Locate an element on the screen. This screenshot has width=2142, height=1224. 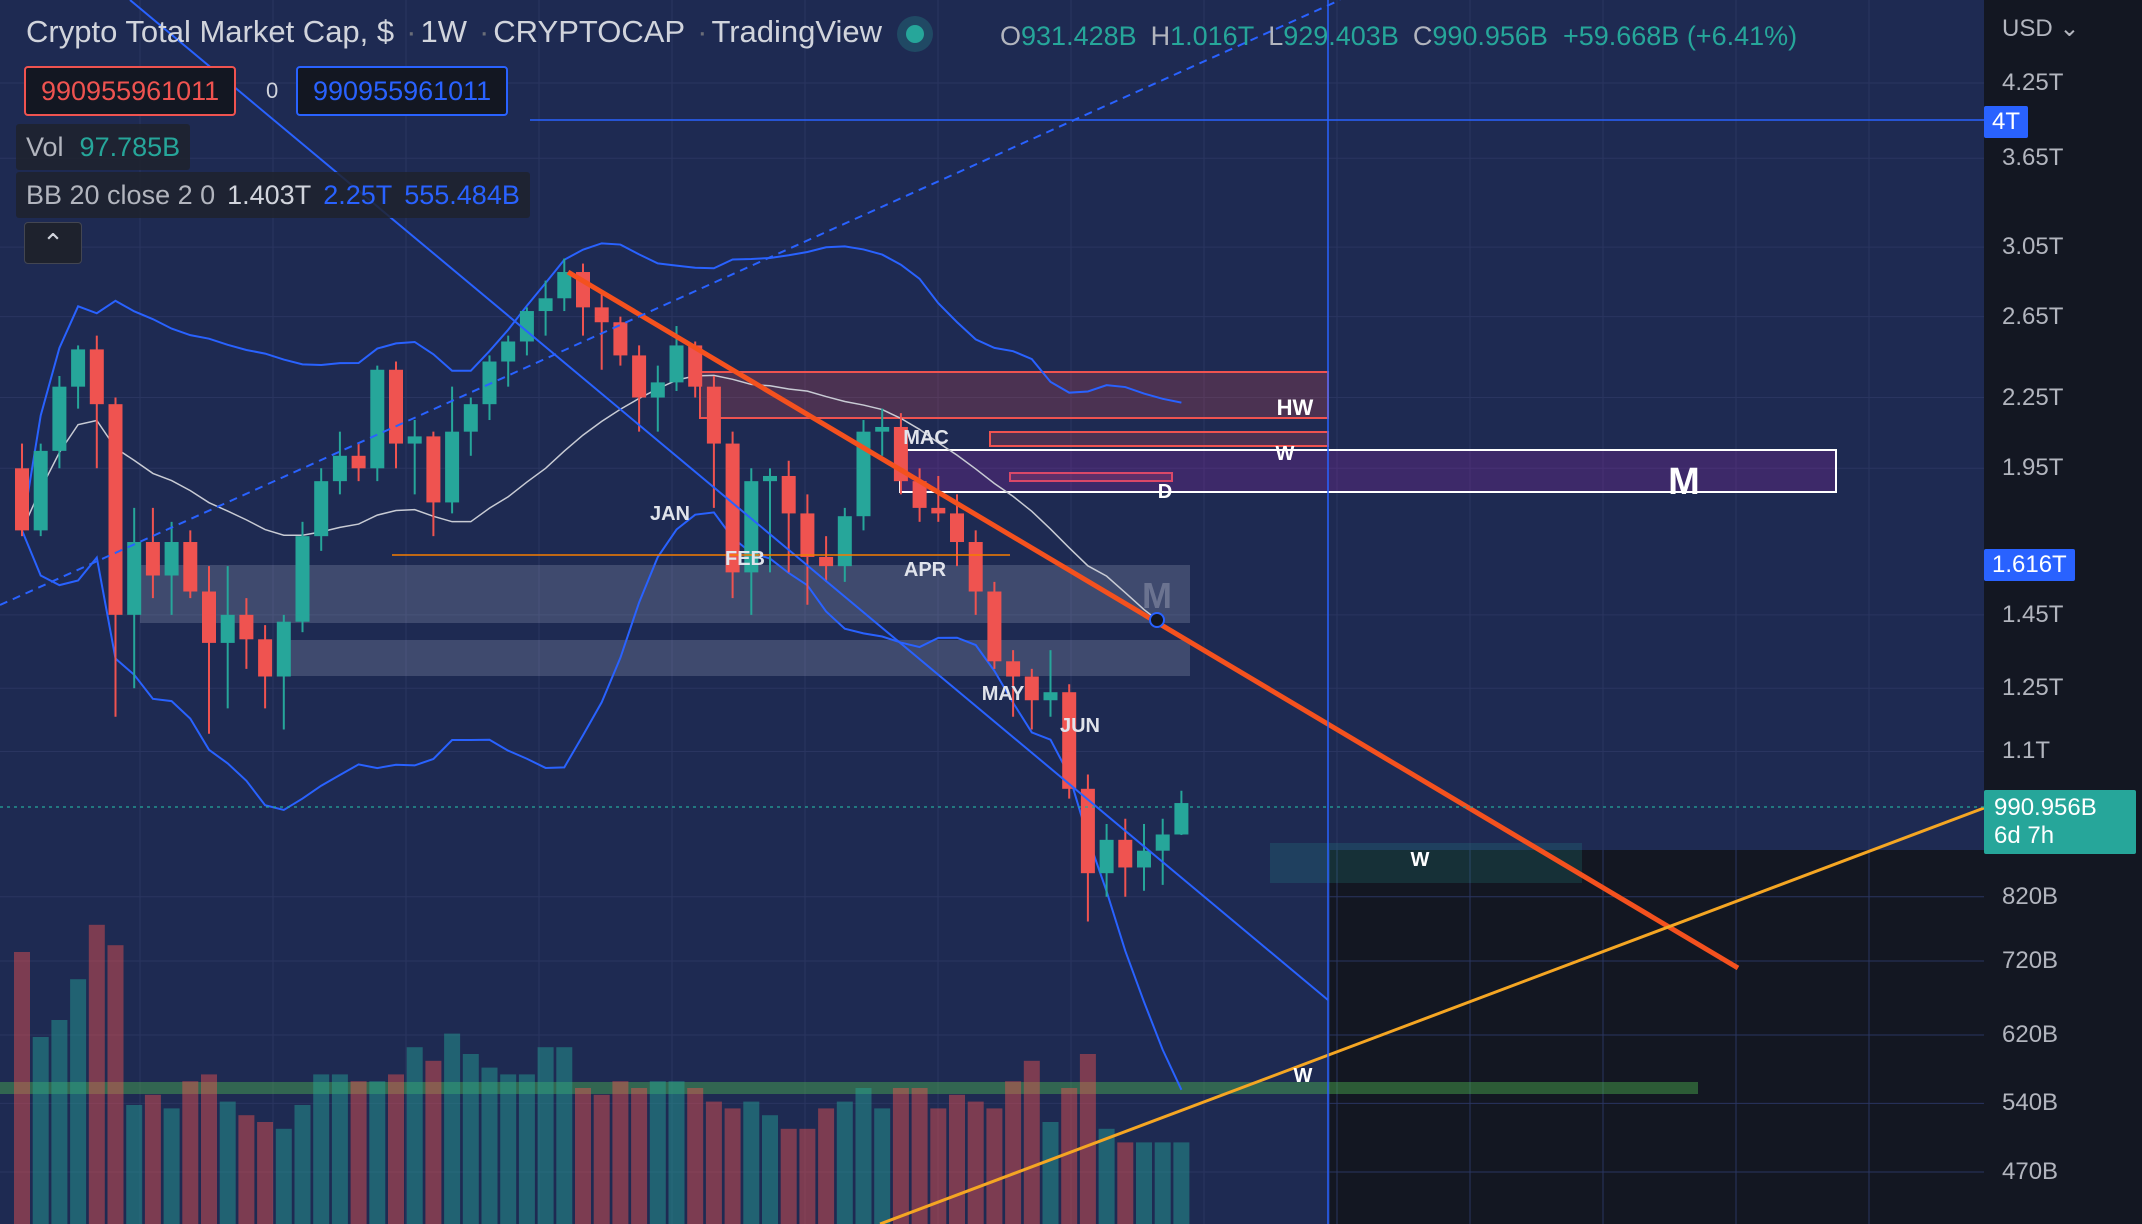
month-label: JAN is located at coordinates (670, 514).